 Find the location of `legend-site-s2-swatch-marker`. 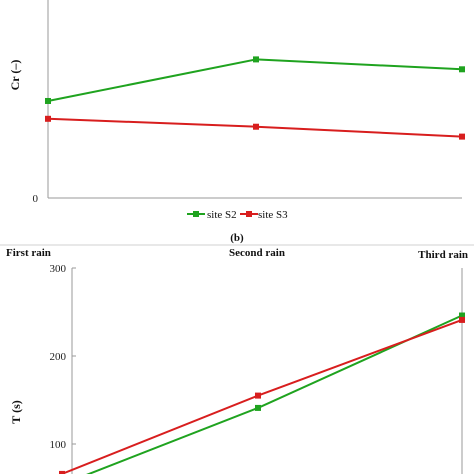

legend-site-s2-swatch-marker is located at coordinates (196, 214).